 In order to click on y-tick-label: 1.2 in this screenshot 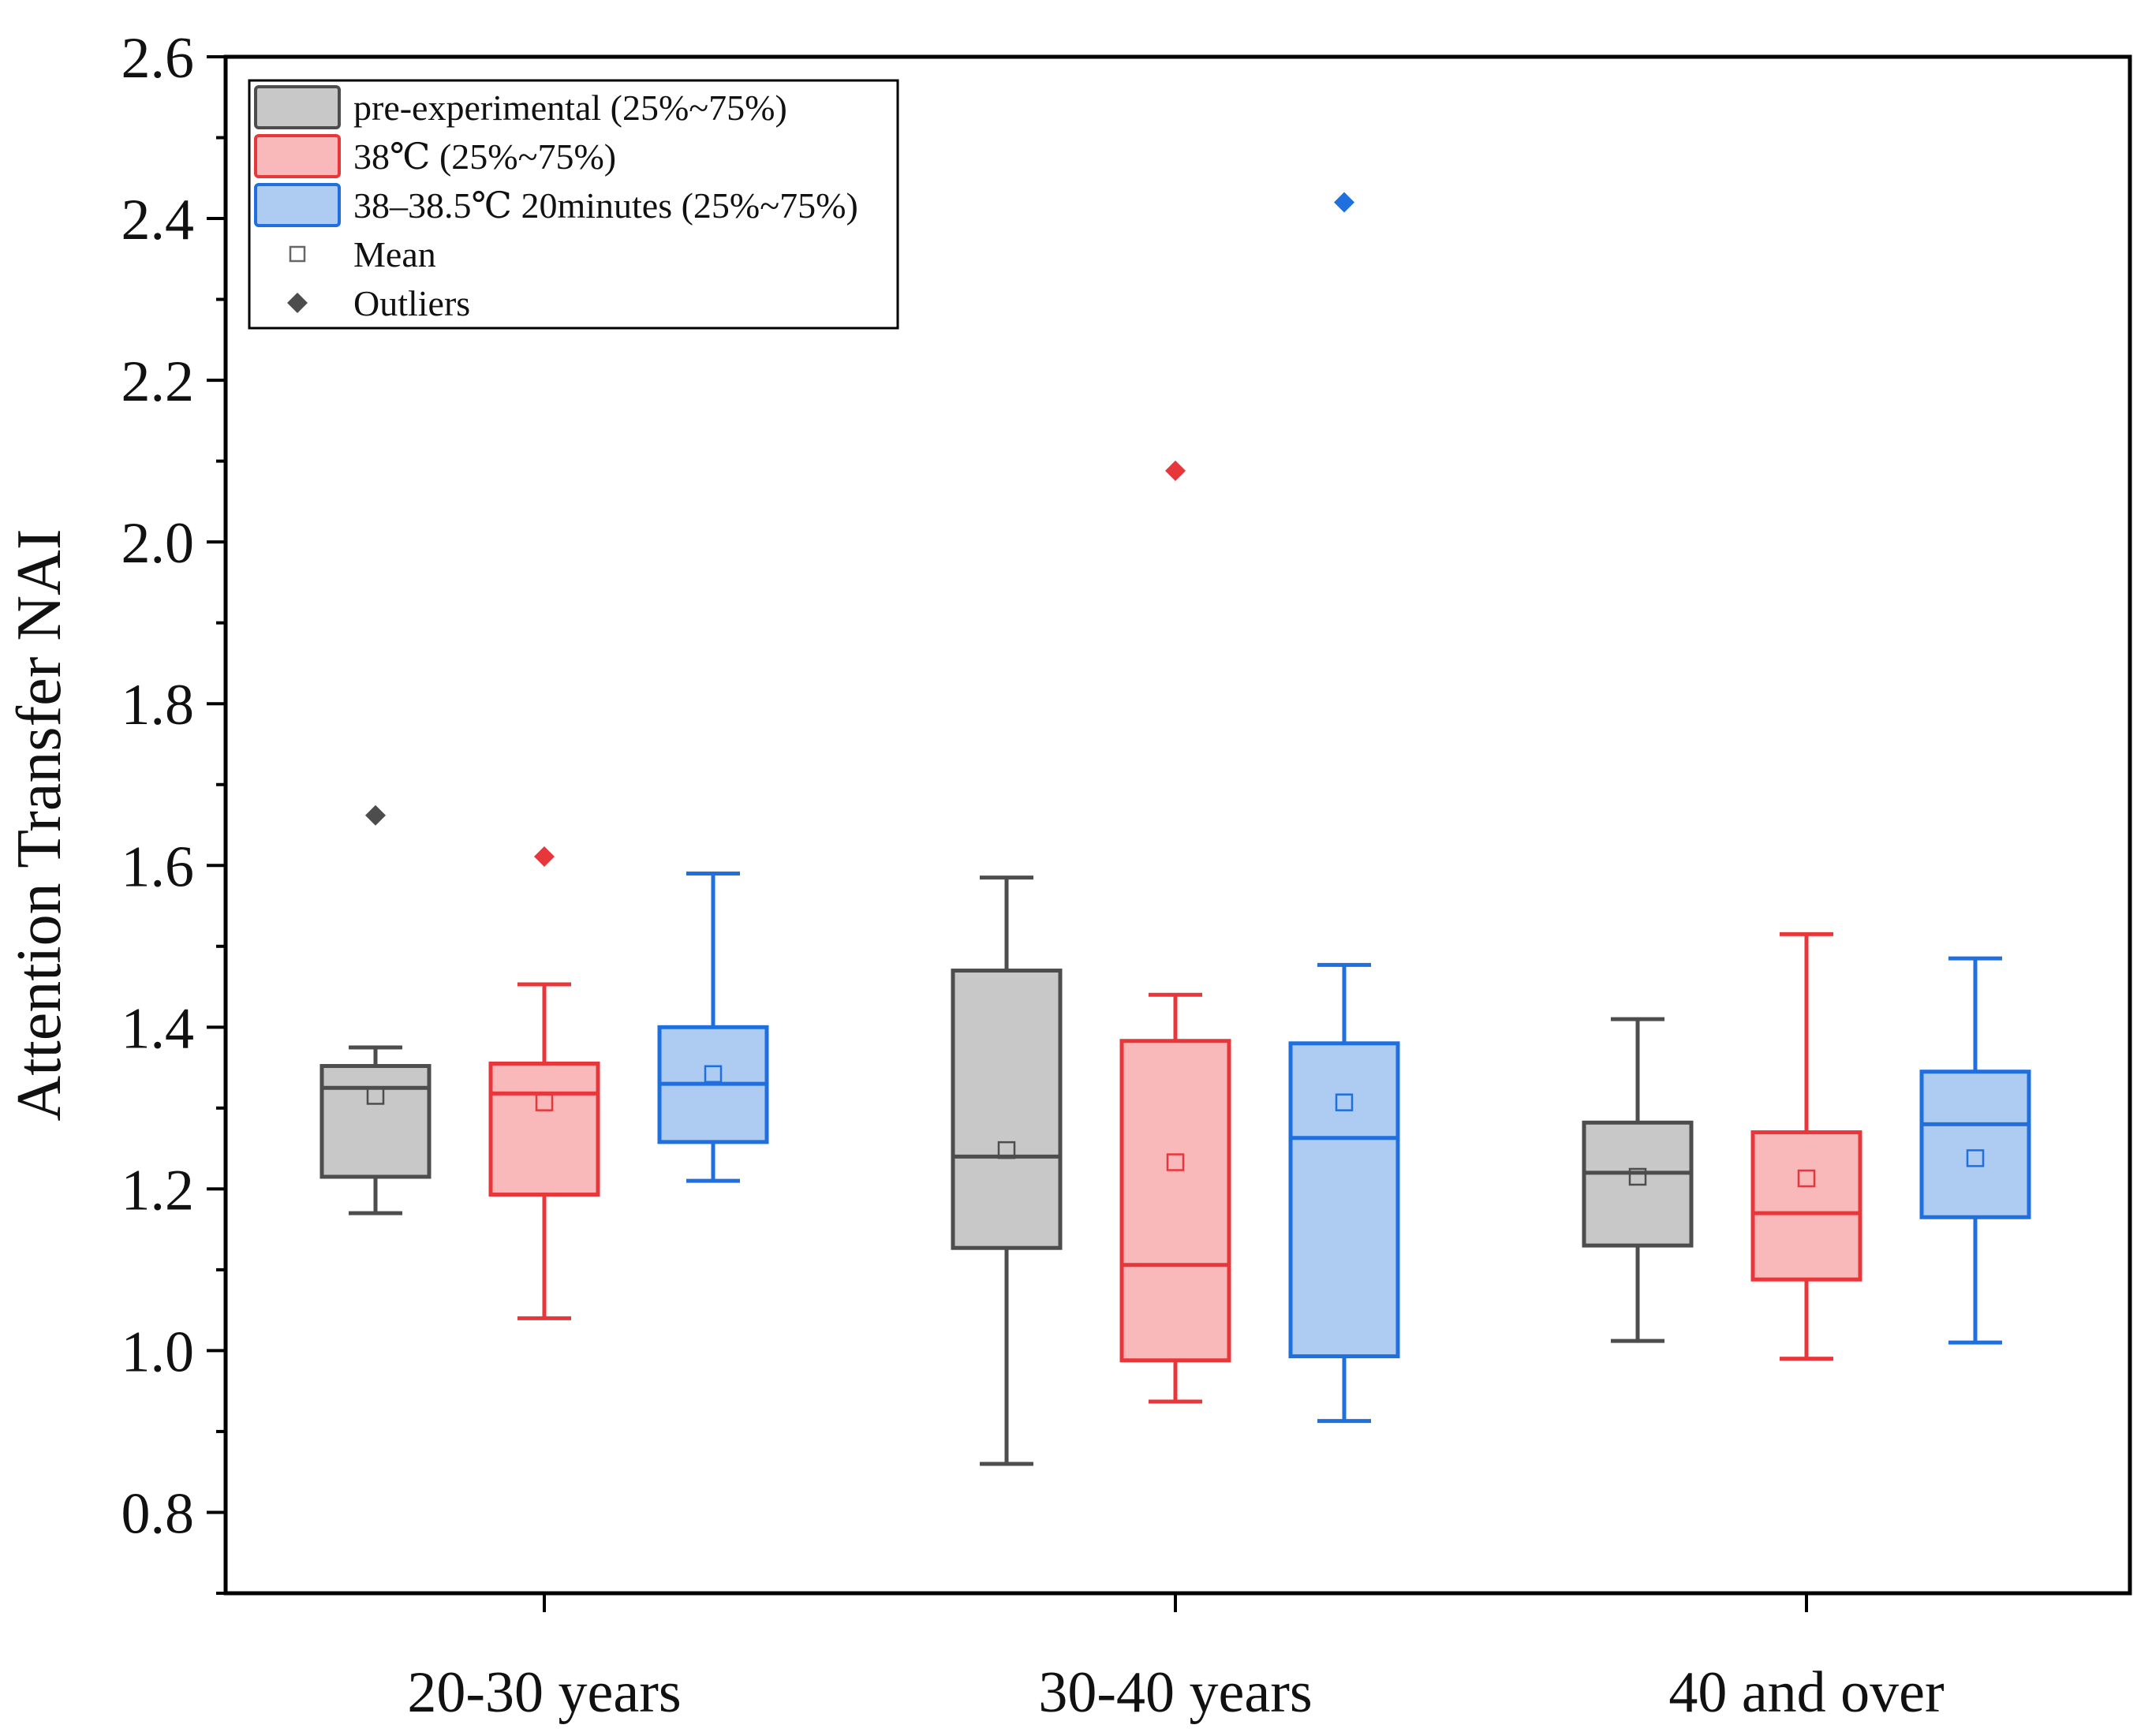, I will do `click(158, 1190)`.